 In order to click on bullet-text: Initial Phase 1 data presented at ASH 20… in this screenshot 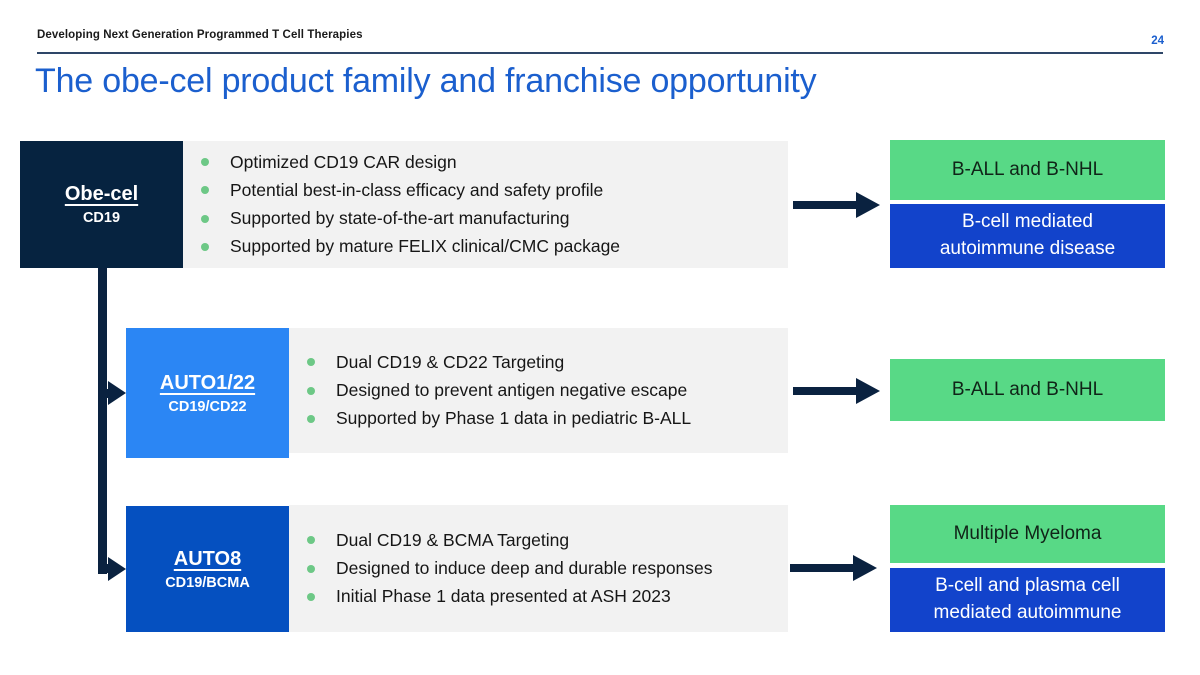, I will do `click(503, 596)`.